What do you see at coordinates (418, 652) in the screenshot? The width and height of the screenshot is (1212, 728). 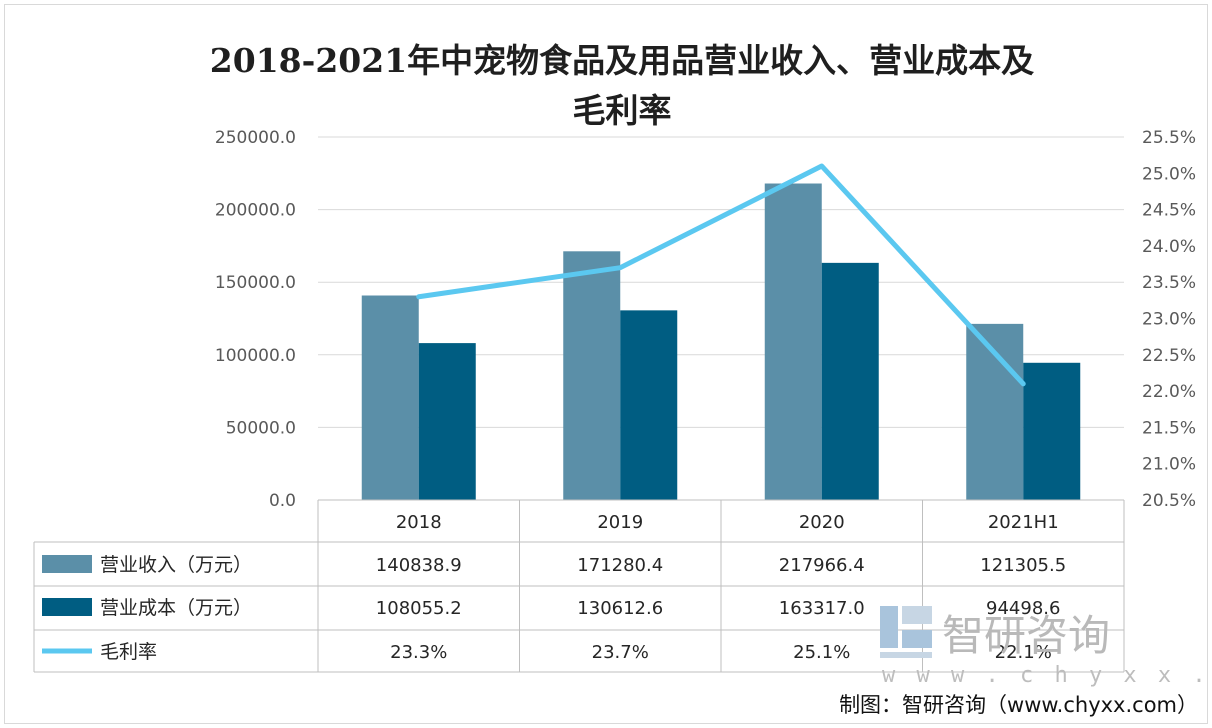 I see `data-label: 23.3%` at bounding box center [418, 652].